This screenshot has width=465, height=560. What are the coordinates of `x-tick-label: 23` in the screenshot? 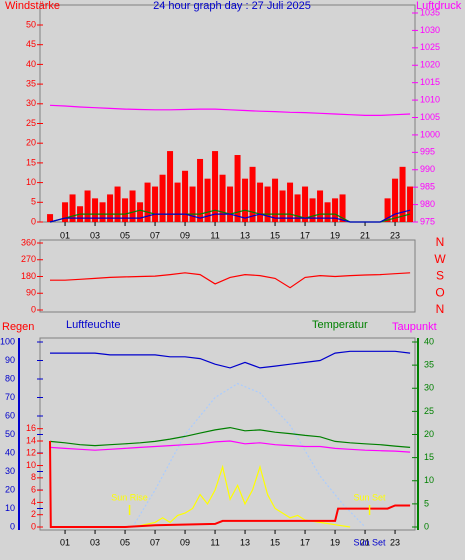 It's located at (395, 235).